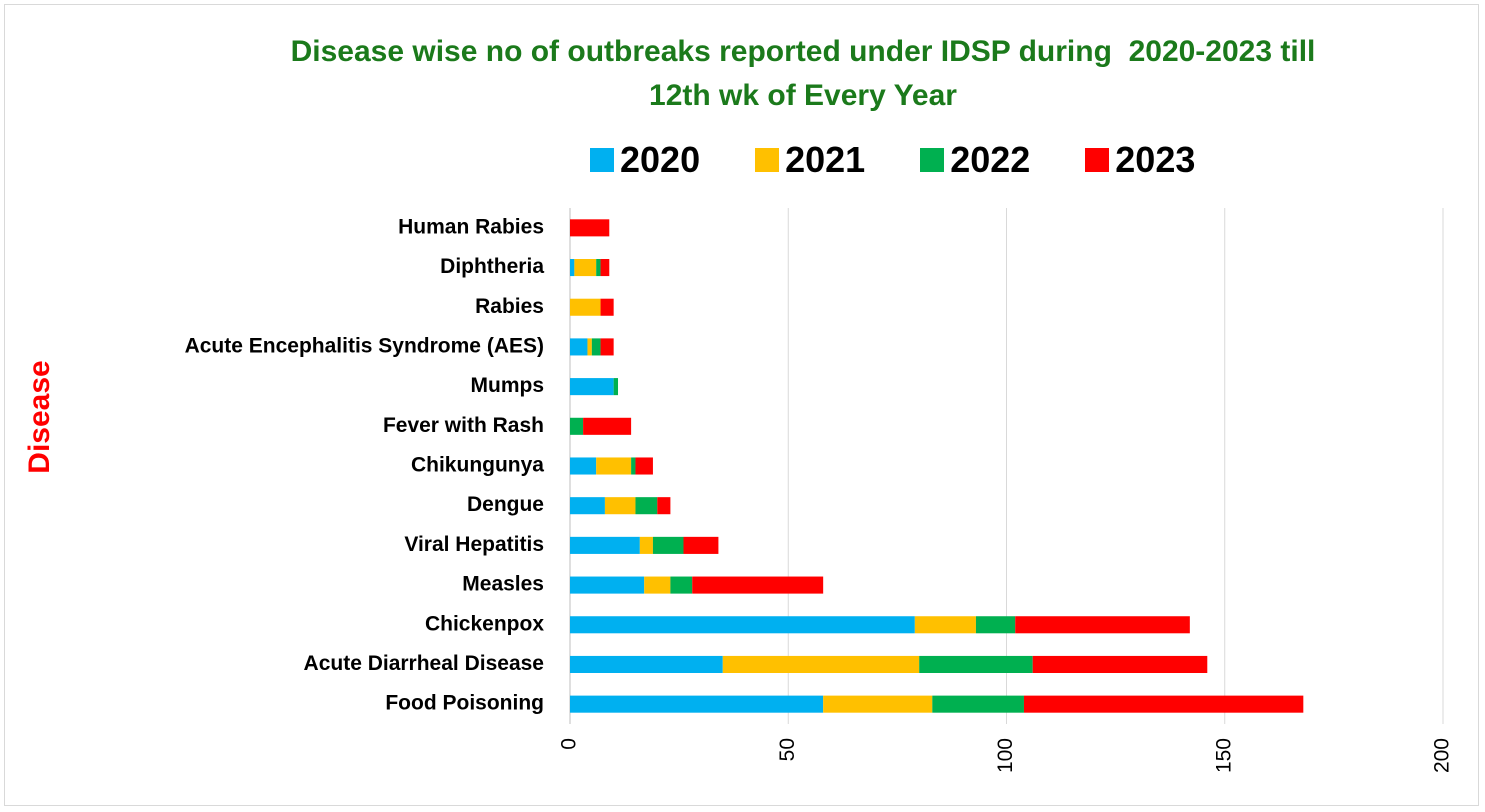 The height and width of the screenshot is (812, 1485). Describe the element at coordinates (508, 385) in the screenshot. I see `category-label: Mumps` at that location.